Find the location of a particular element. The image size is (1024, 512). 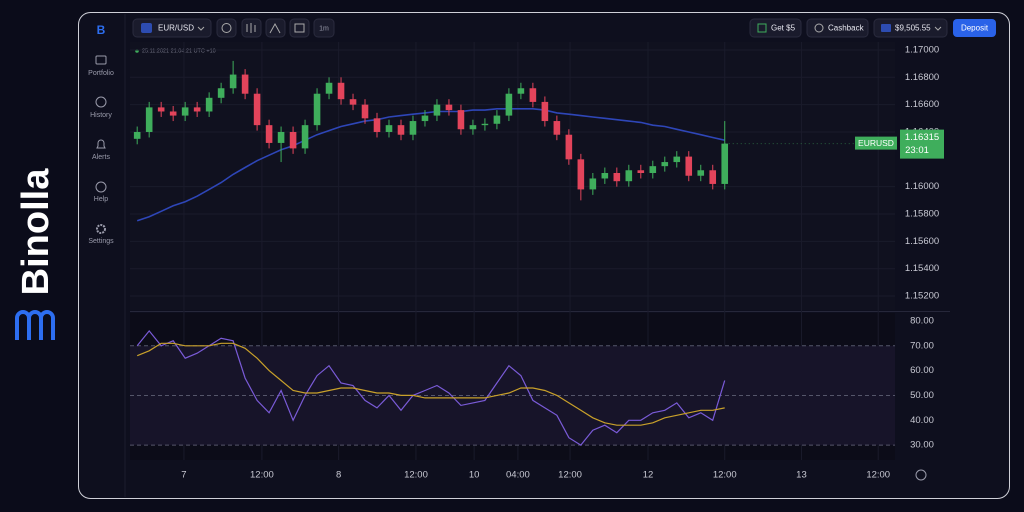

nav-label: History is located at coordinates (101, 115).